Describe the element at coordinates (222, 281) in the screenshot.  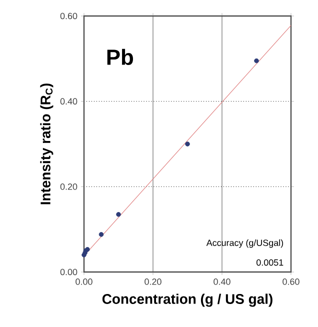
I see `x-tick-label: 0.40` at that location.